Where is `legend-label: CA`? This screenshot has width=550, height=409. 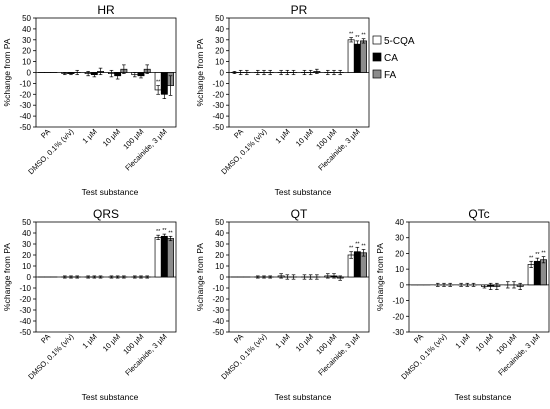 legend-label: CA is located at coordinates (391, 58).